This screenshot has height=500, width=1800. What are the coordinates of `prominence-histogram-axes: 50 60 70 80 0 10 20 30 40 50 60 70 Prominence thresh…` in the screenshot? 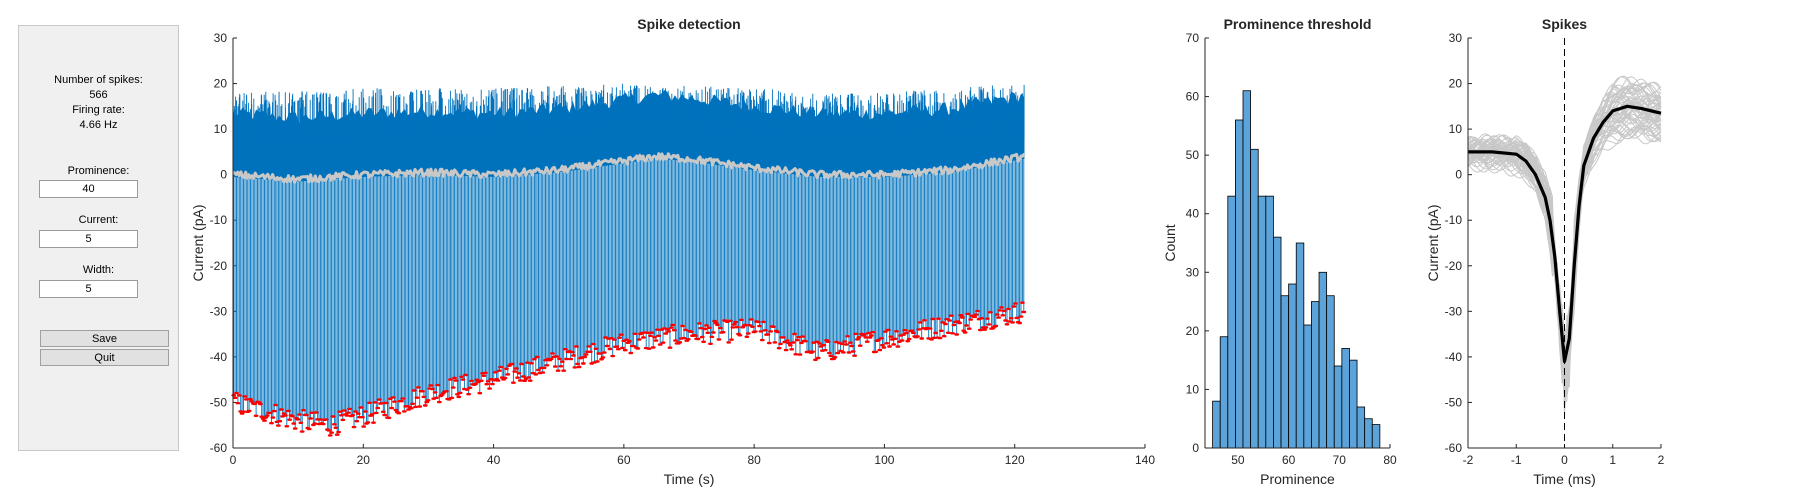 It's located at (1279, 251).